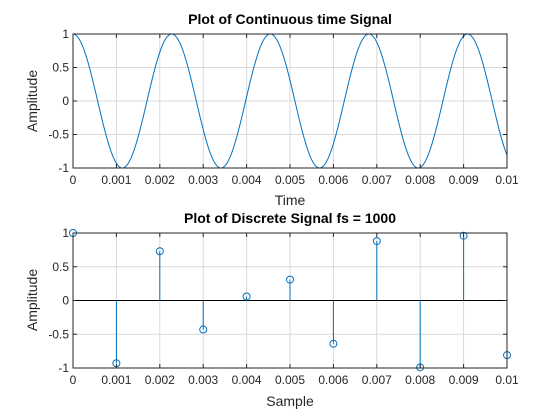 Image resolution: width=560 pixels, height=420 pixels. Describe the element at coordinates (290, 401) in the screenshot. I see `x-axis-label: Sample` at that location.